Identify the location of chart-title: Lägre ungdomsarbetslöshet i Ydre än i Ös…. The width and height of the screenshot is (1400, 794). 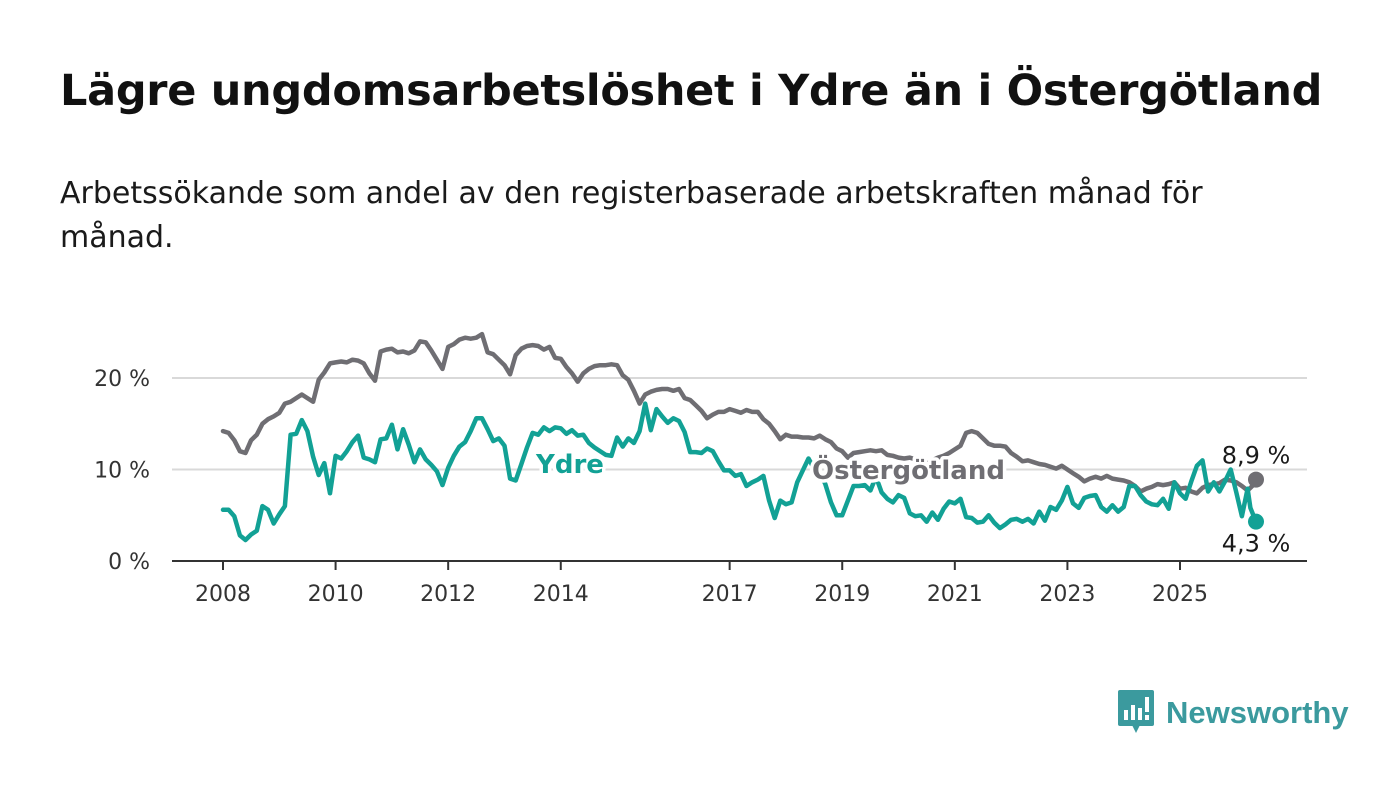
(691, 91).